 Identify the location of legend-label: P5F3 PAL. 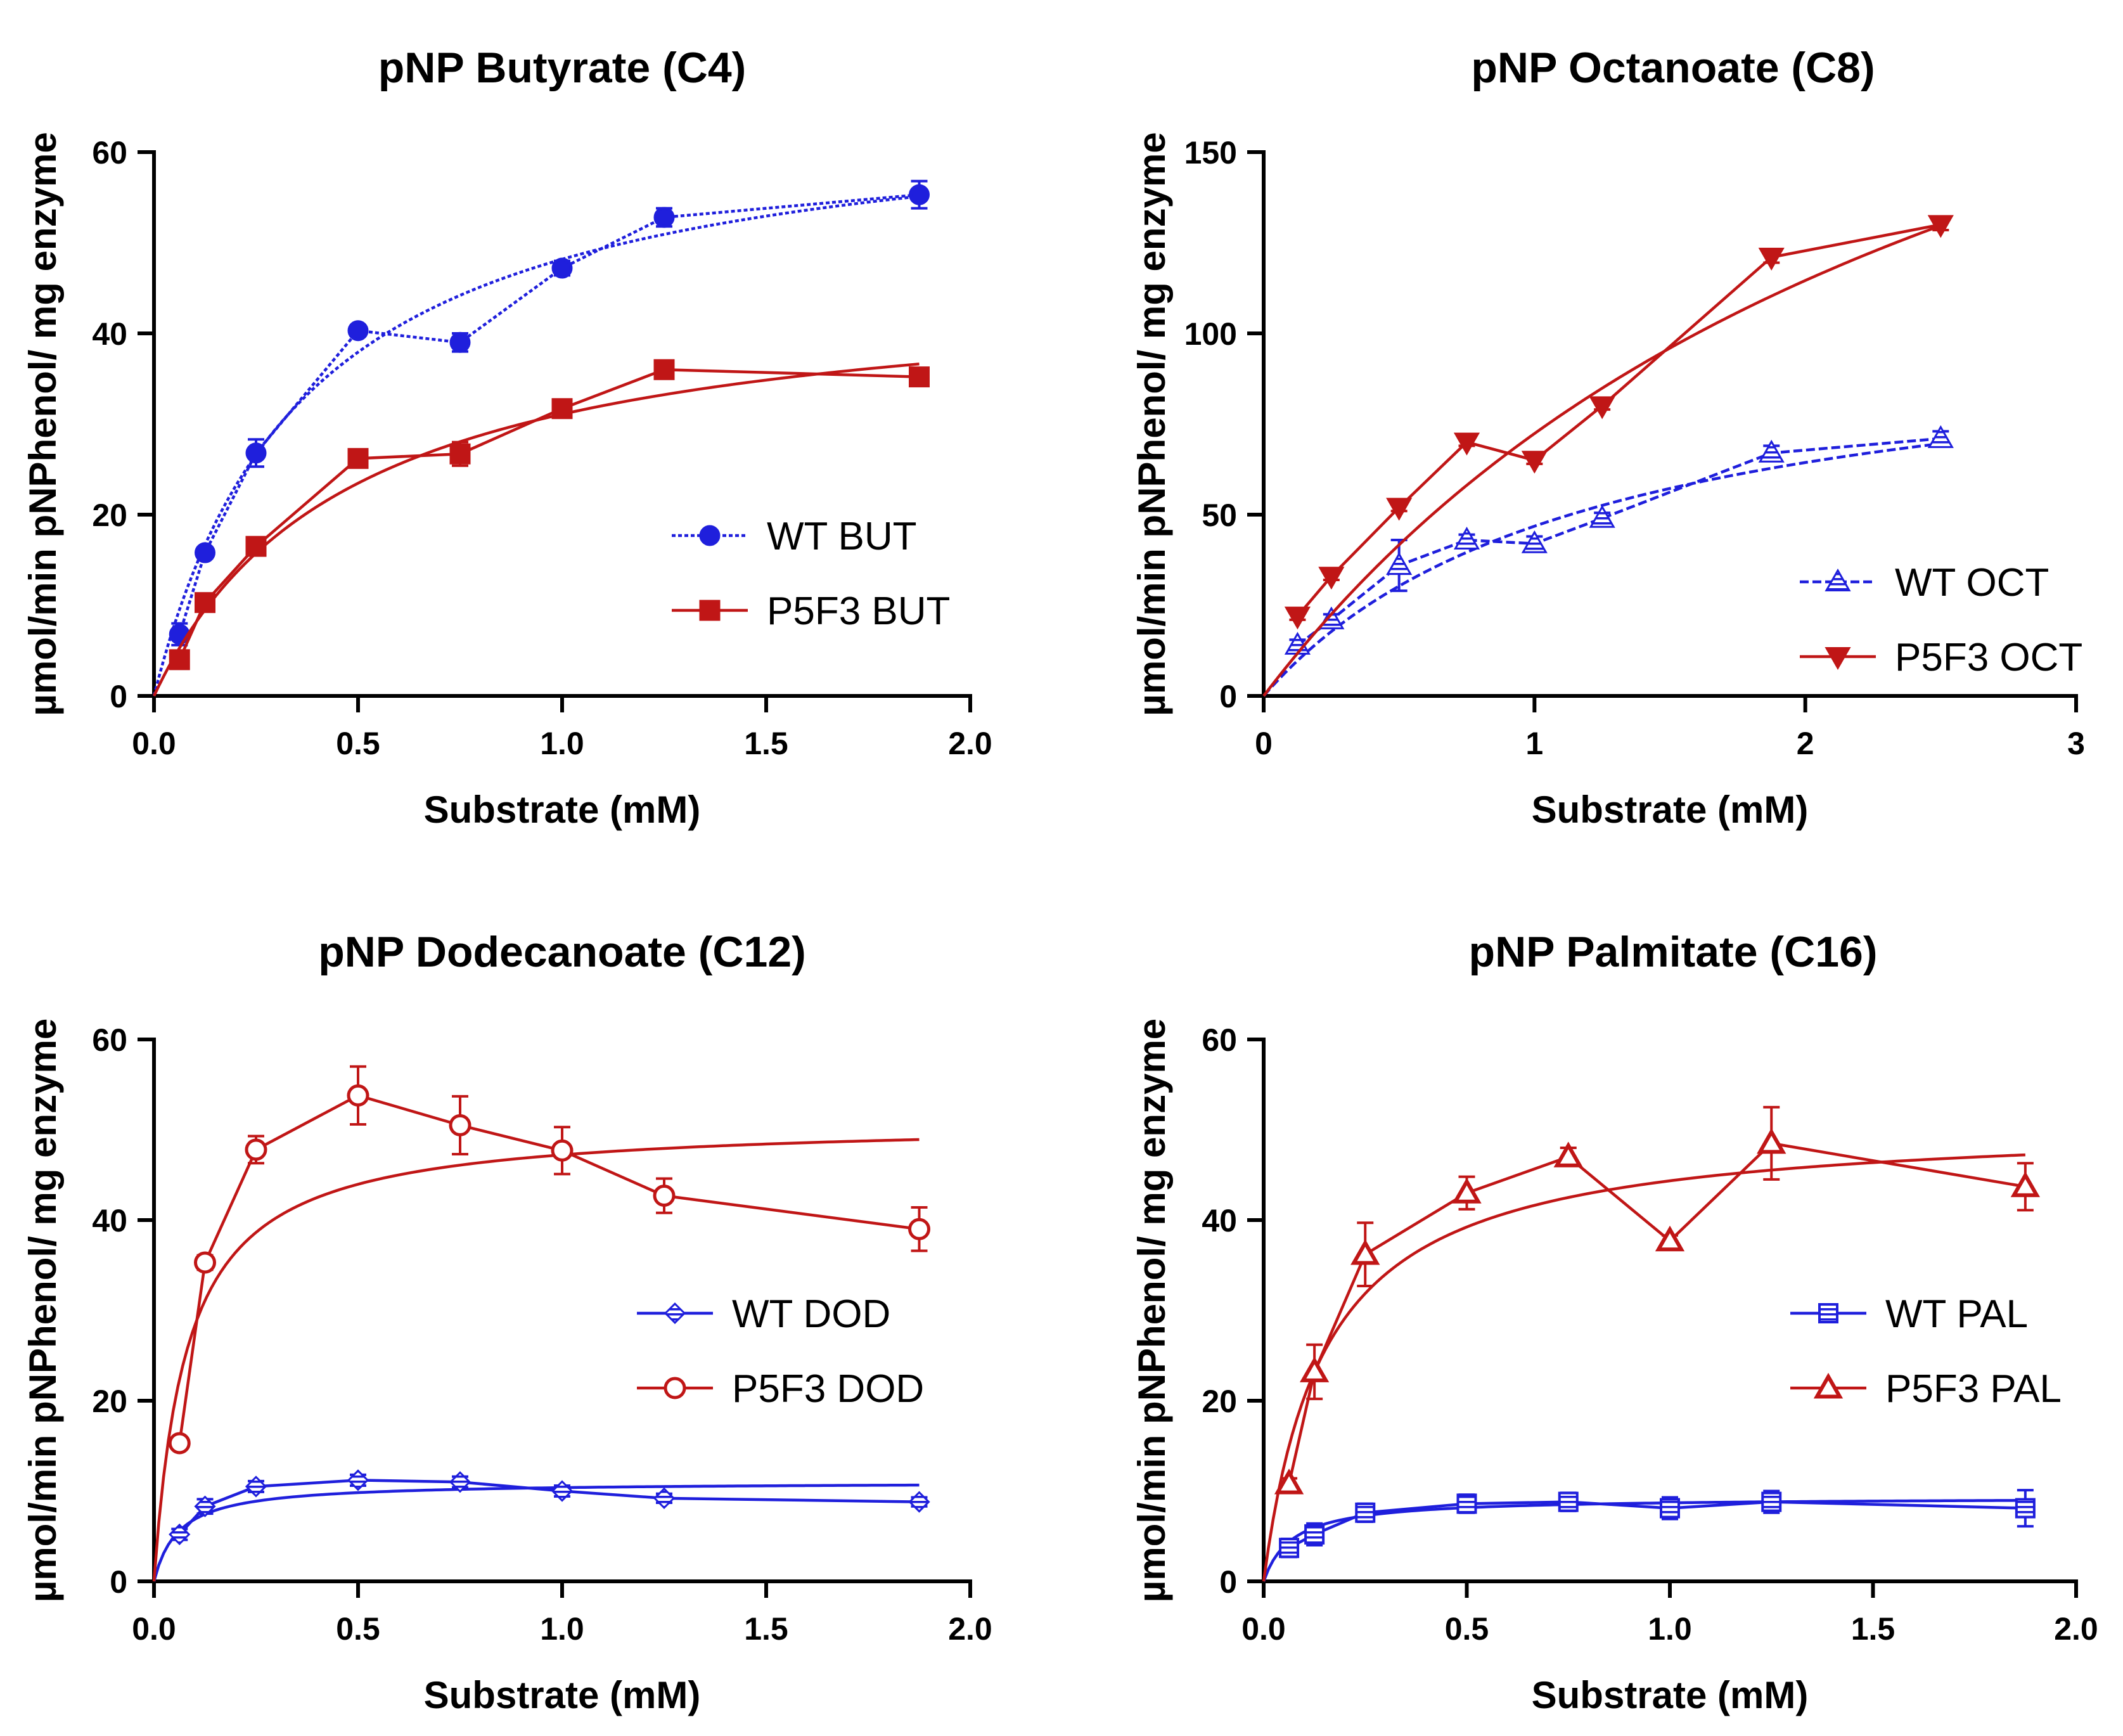
(1974, 1389).